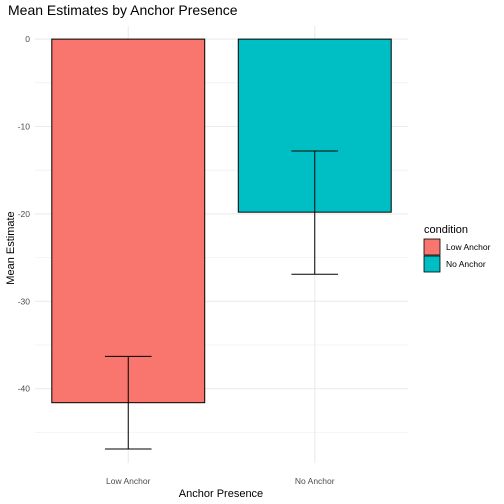 The width and height of the screenshot is (504, 504). Describe the element at coordinates (446, 230) in the screenshot. I see `legend-title: condition` at that location.